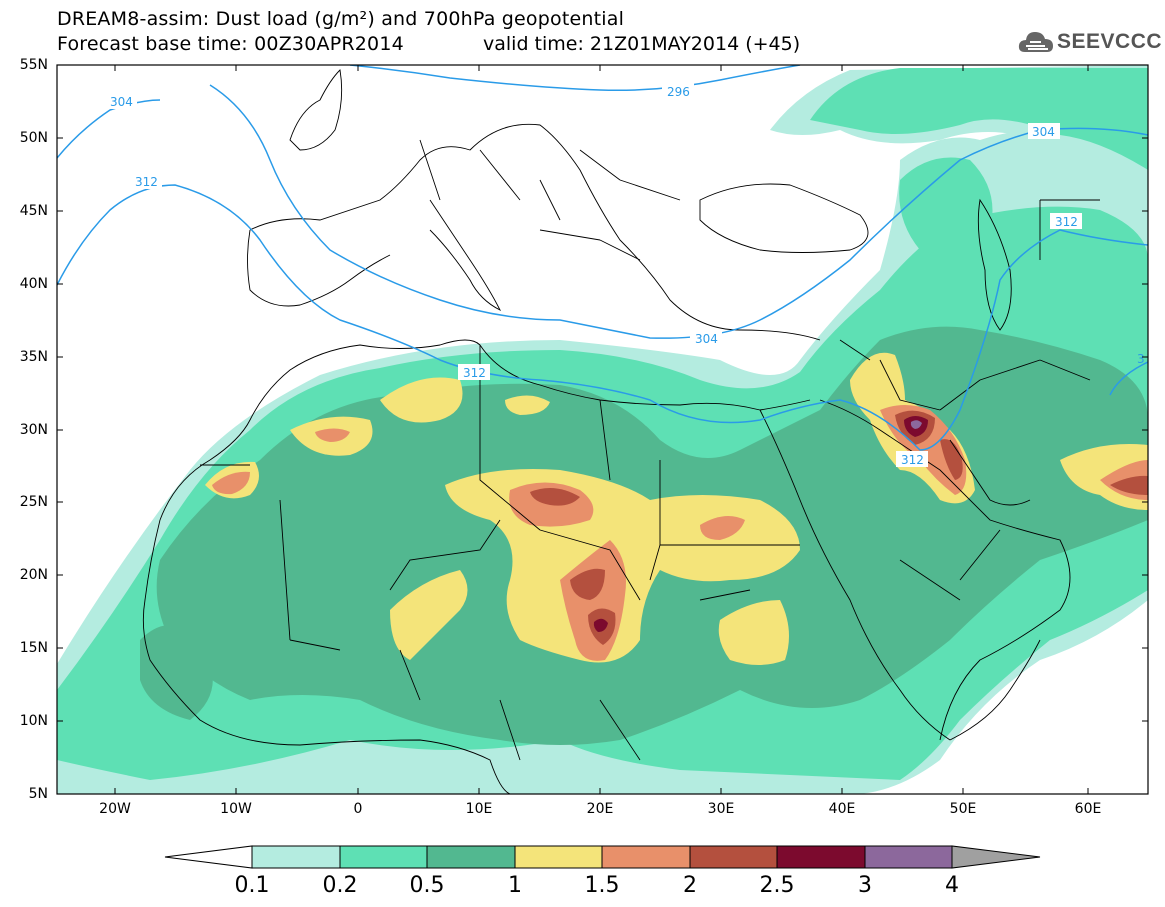 This screenshot has height=907, width=1165. I want to click on lat-label-45n: 45N, so click(33, 211).